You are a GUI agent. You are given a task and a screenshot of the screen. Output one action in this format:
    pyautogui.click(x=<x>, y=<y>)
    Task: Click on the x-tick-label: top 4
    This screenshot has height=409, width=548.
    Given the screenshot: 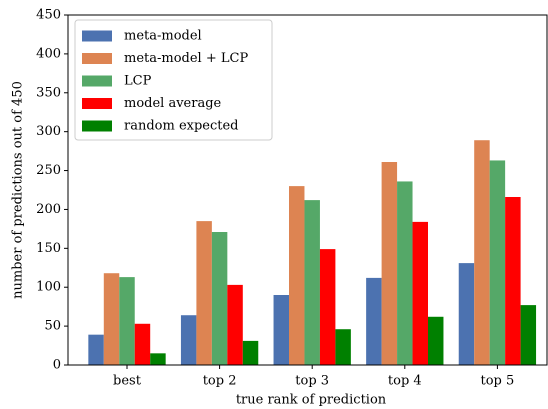 What is the action you would take?
    pyautogui.click(x=405, y=381)
    